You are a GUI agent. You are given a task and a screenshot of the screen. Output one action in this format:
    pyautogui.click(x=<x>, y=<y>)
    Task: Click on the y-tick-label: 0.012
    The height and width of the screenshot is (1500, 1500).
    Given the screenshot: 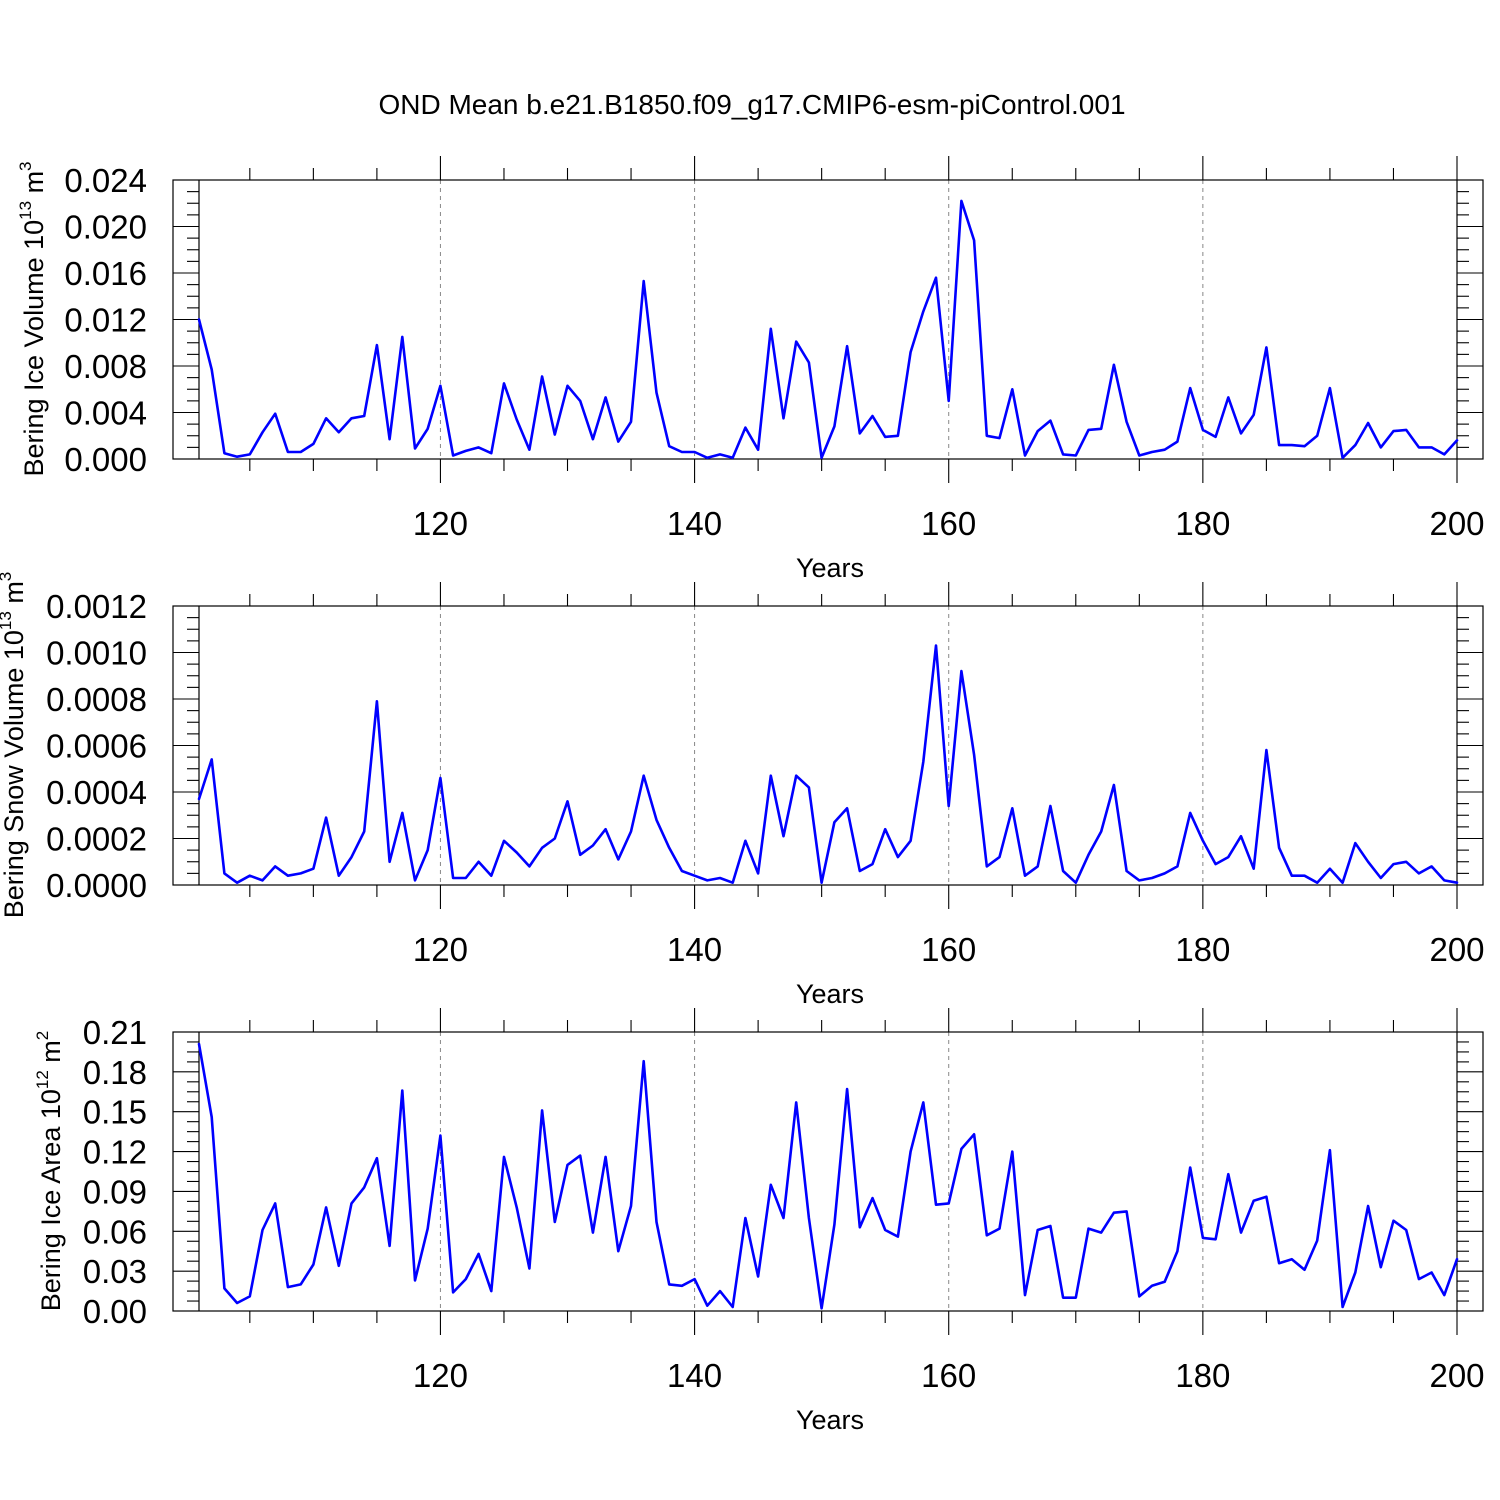 What is the action you would take?
    pyautogui.click(x=105, y=320)
    